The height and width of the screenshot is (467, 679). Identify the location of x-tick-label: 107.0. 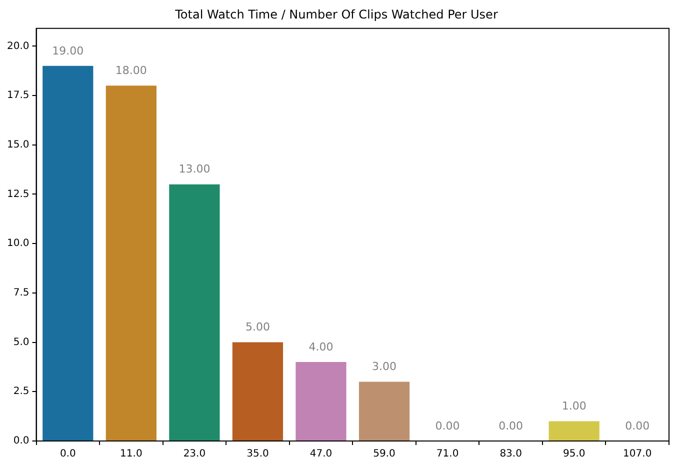
(637, 454).